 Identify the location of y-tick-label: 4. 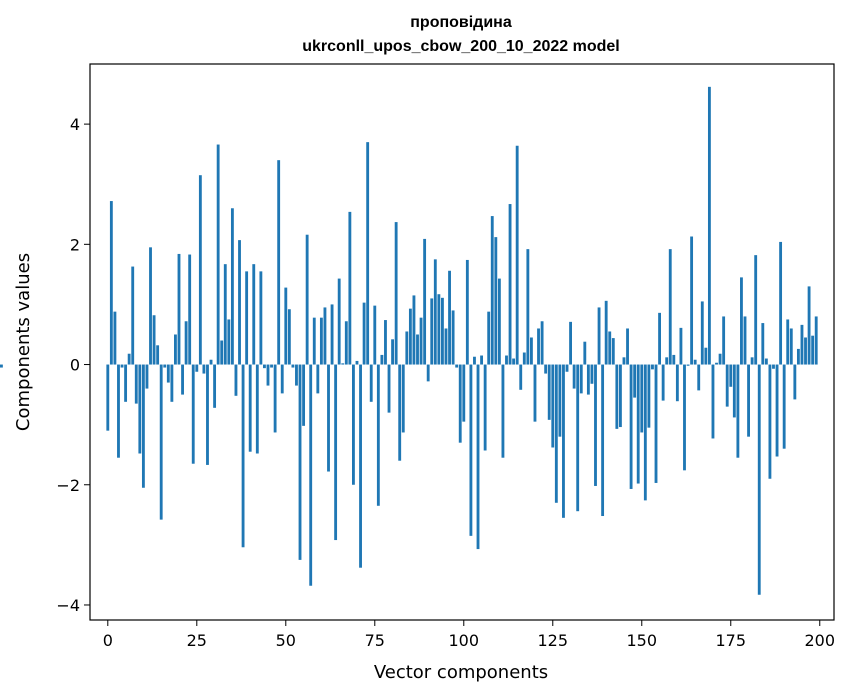
(75, 124).